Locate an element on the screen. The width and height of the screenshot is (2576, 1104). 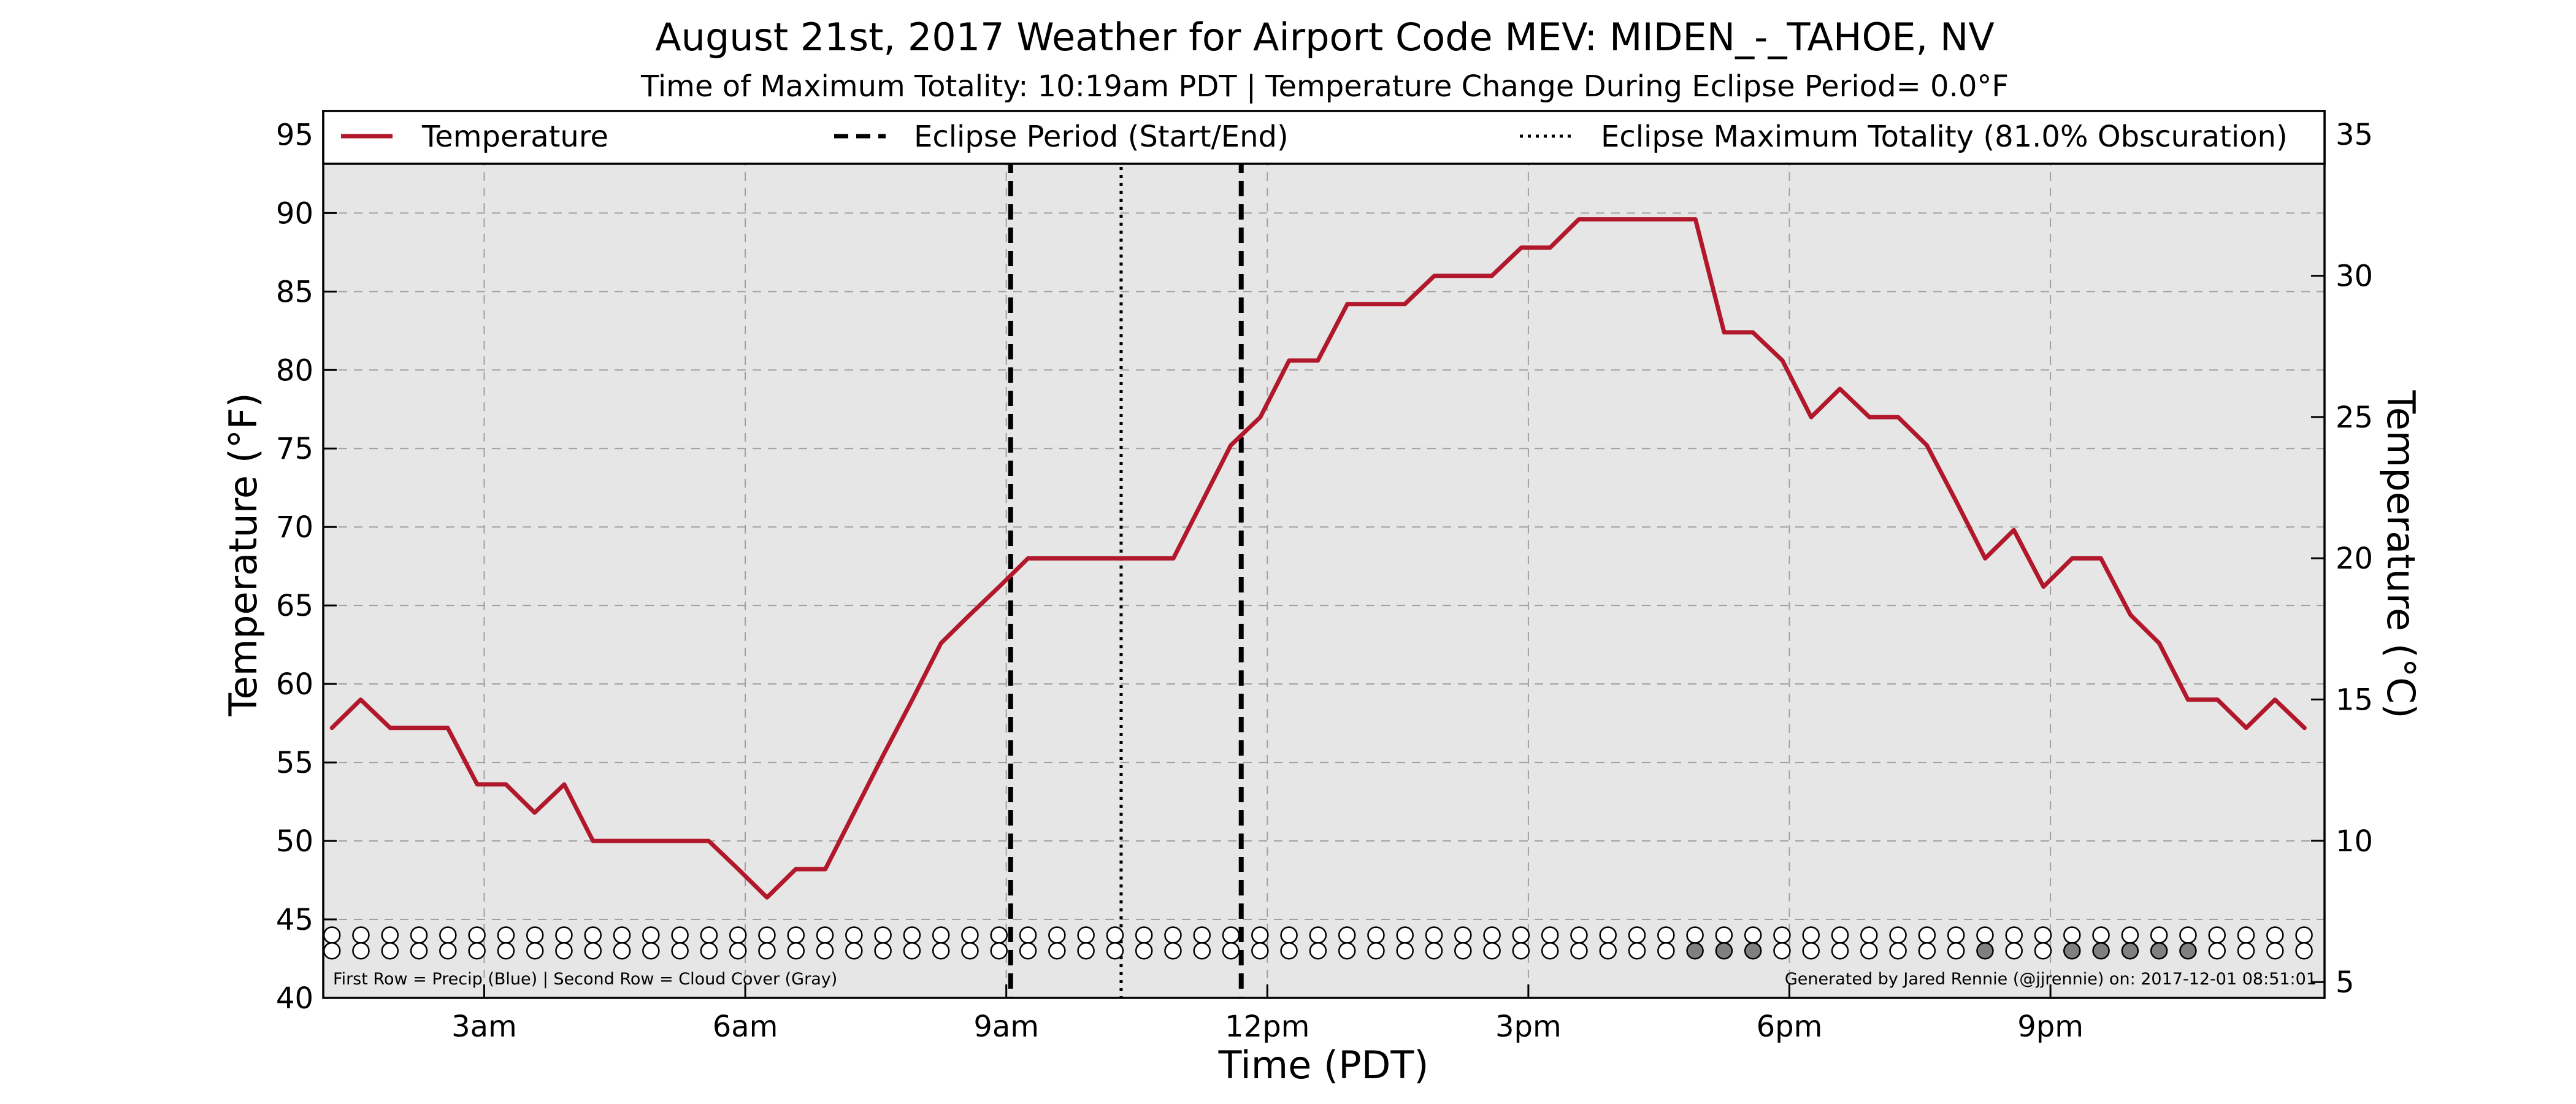
precip-cloud-dots is located at coordinates (1318, 943).